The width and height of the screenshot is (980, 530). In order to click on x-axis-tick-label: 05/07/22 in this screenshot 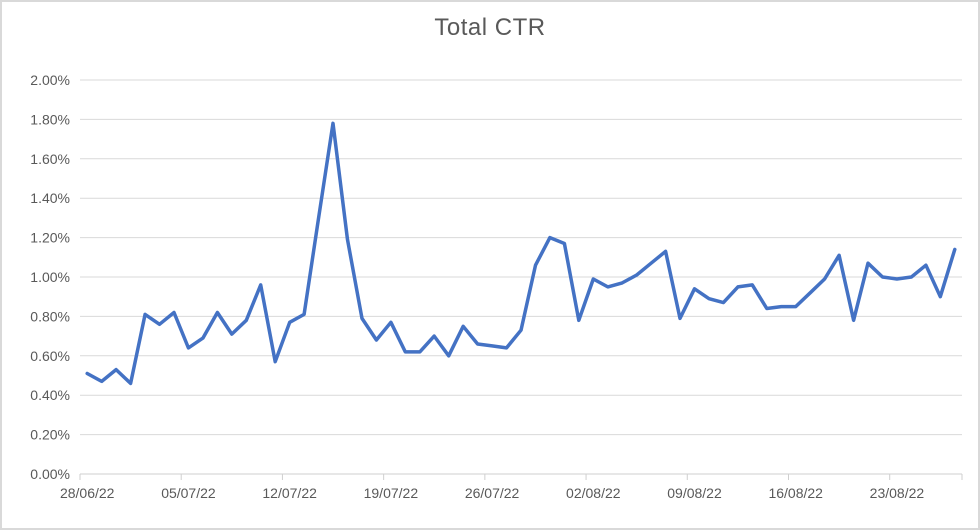, I will do `click(188, 493)`.